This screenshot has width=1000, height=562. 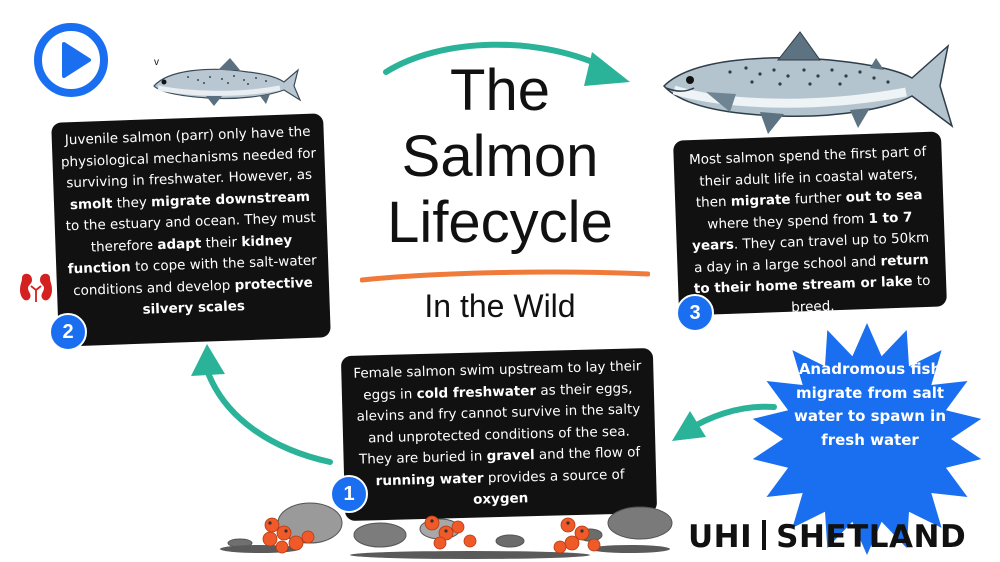 What do you see at coordinates (71, 60) in the screenshot?
I see `play-button-icon` at bounding box center [71, 60].